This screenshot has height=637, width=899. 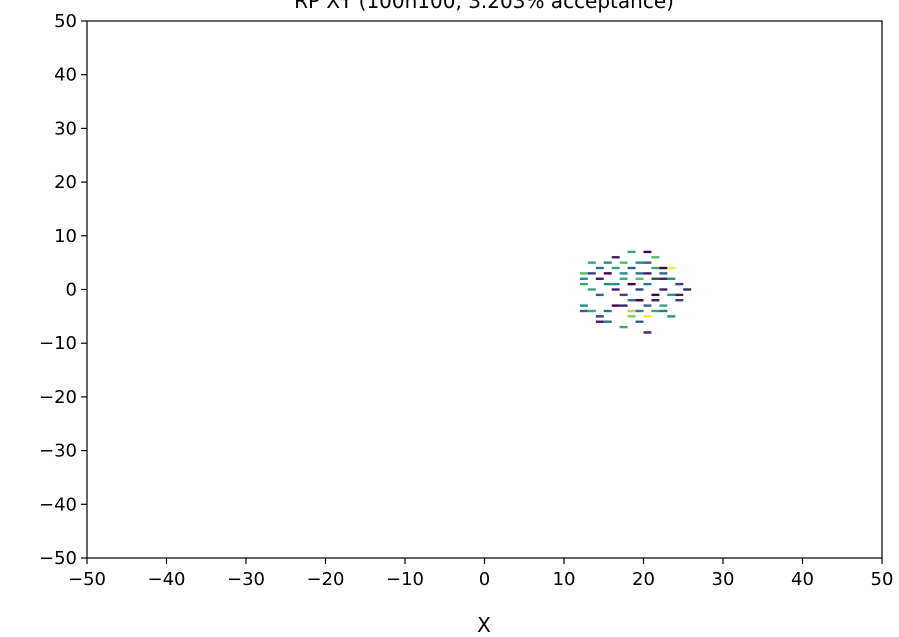 I want to click on y-tick-label: 0, so click(x=71, y=290).